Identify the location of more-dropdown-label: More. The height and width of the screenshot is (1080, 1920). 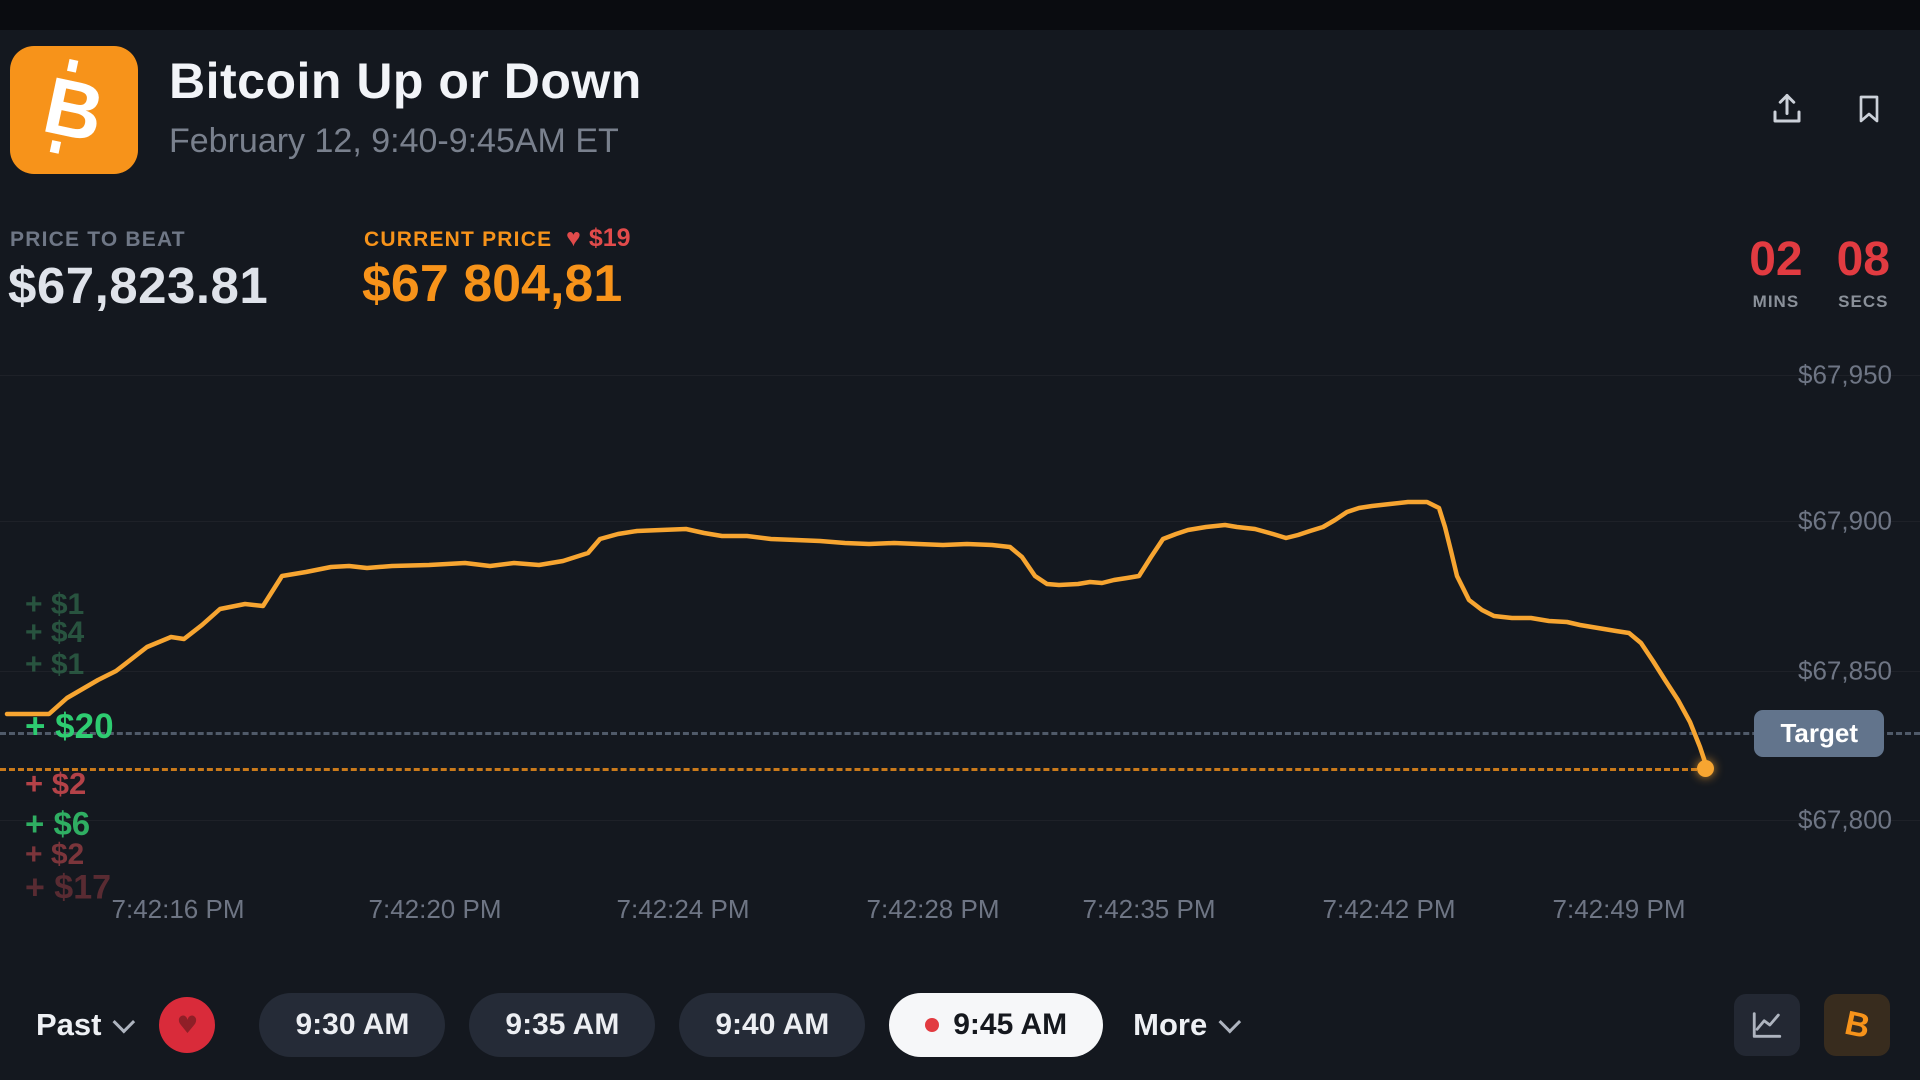
(1170, 1024).